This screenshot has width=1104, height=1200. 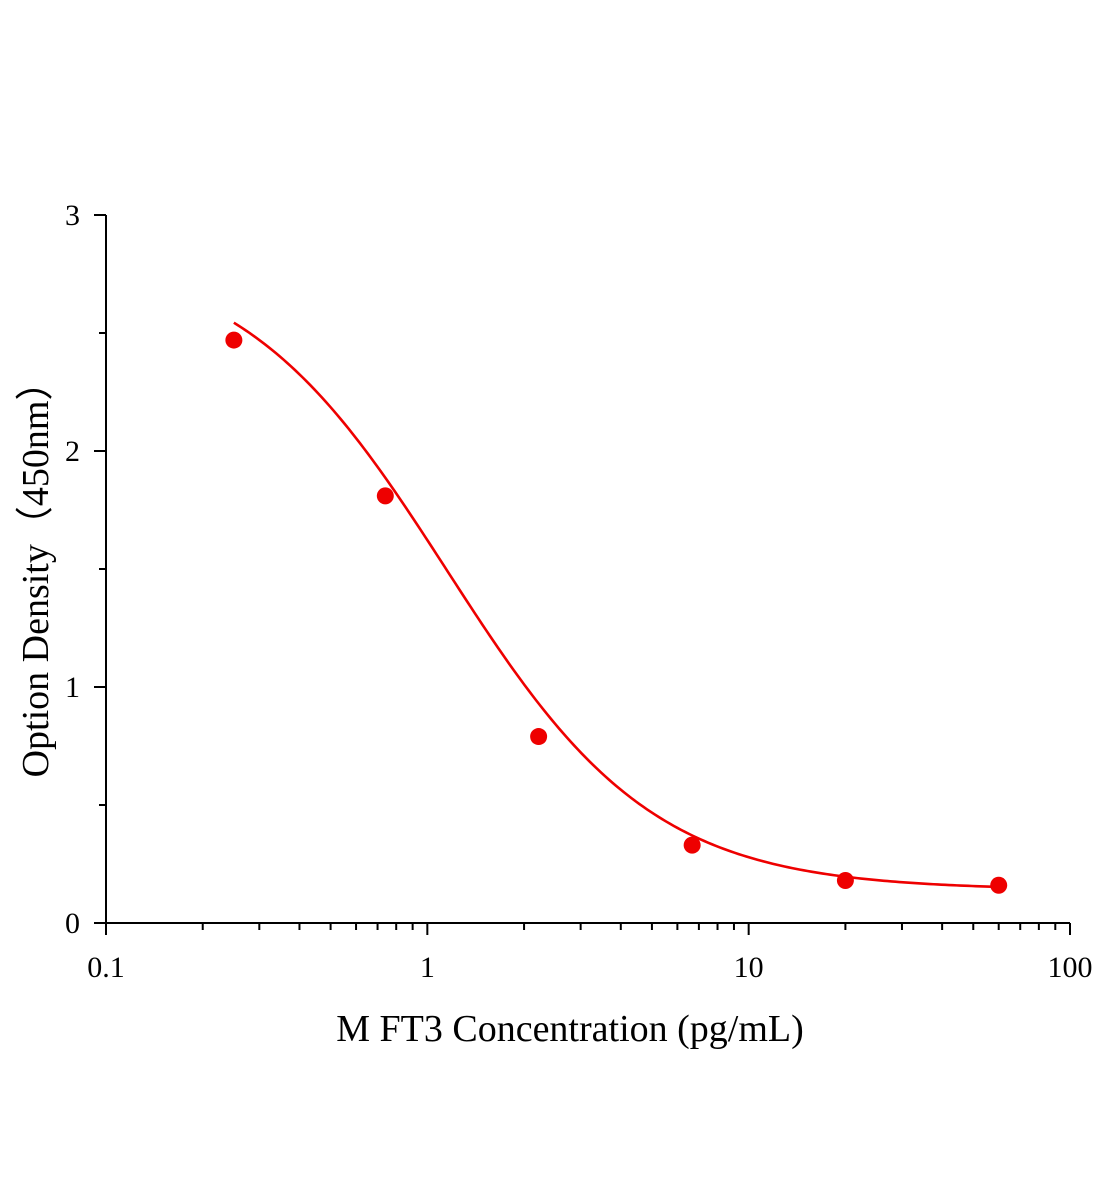 I want to click on x-tick-label: 0.1, so click(x=106, y=967).